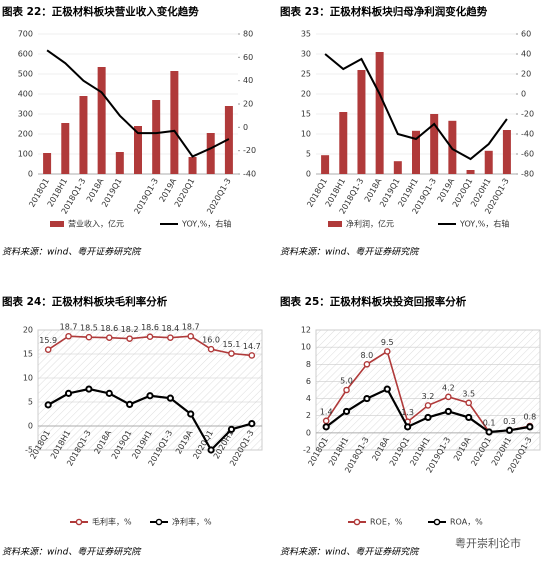 The width and height of the screenshot is (550, 561). What do you see at coordinates (130, 329) in the screenshot?
I see `data-label: 18.2` at bounding box center [130, 329].